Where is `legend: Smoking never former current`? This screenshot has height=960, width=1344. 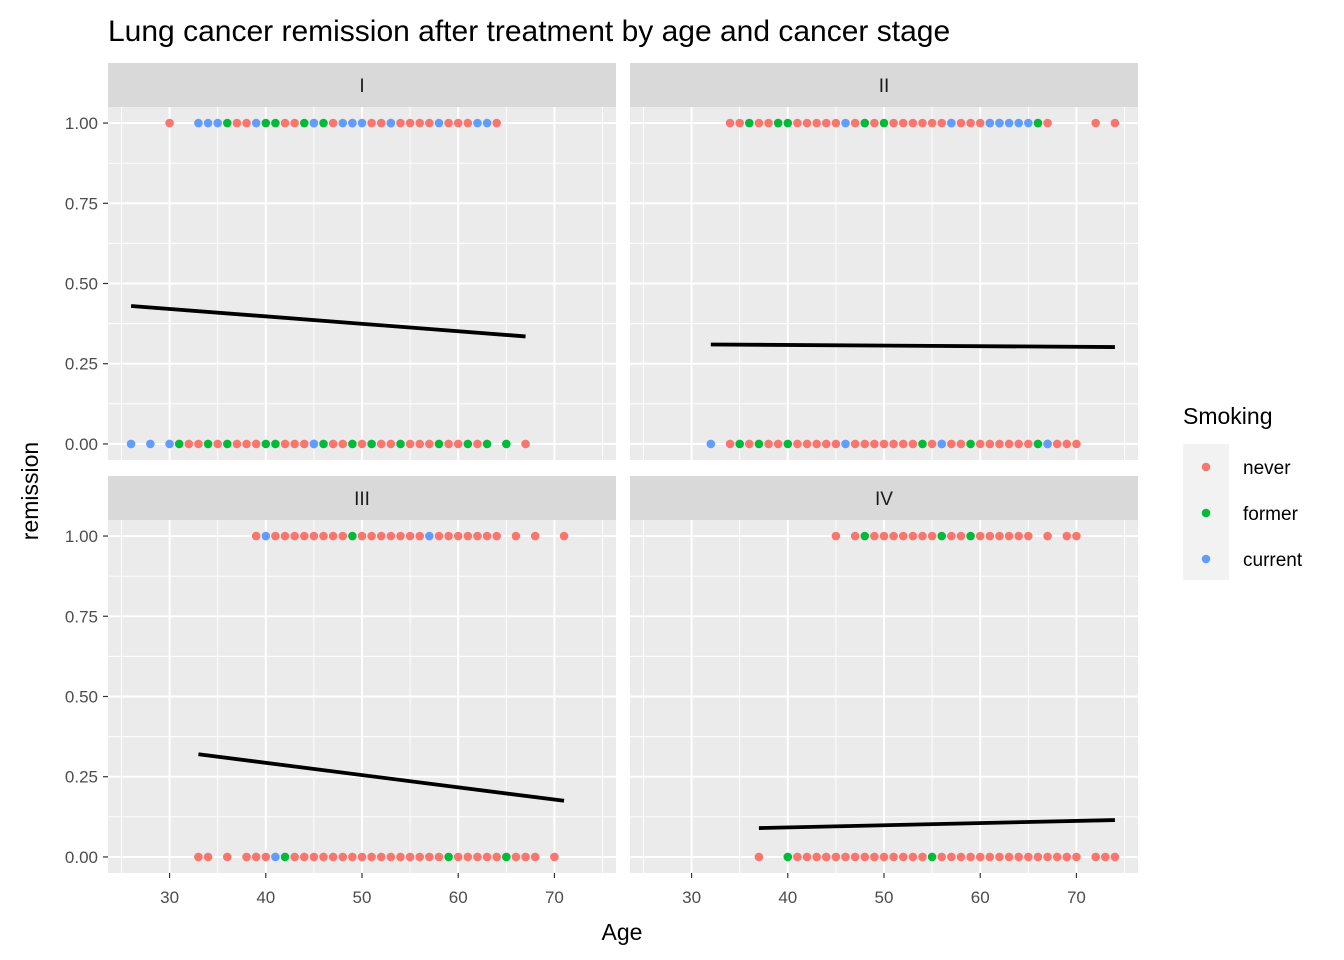
legend: Smoking never former current is located at coordinates (1243, 491).